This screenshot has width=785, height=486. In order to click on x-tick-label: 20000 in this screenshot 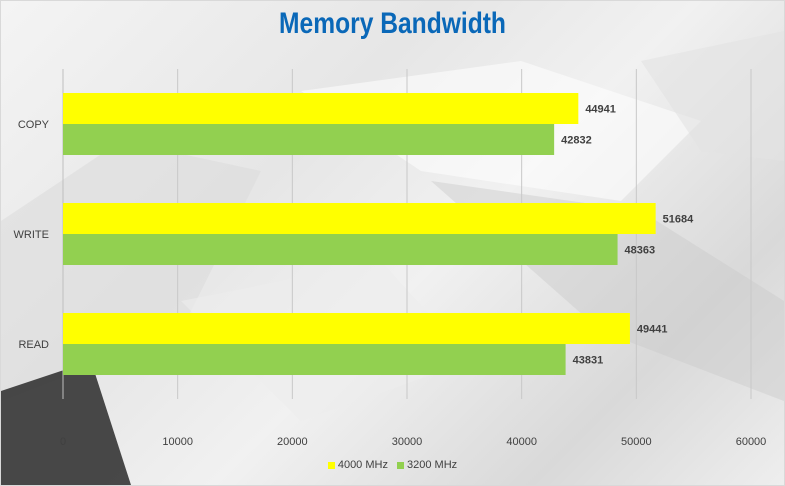, I will do `click(292, 442)`.